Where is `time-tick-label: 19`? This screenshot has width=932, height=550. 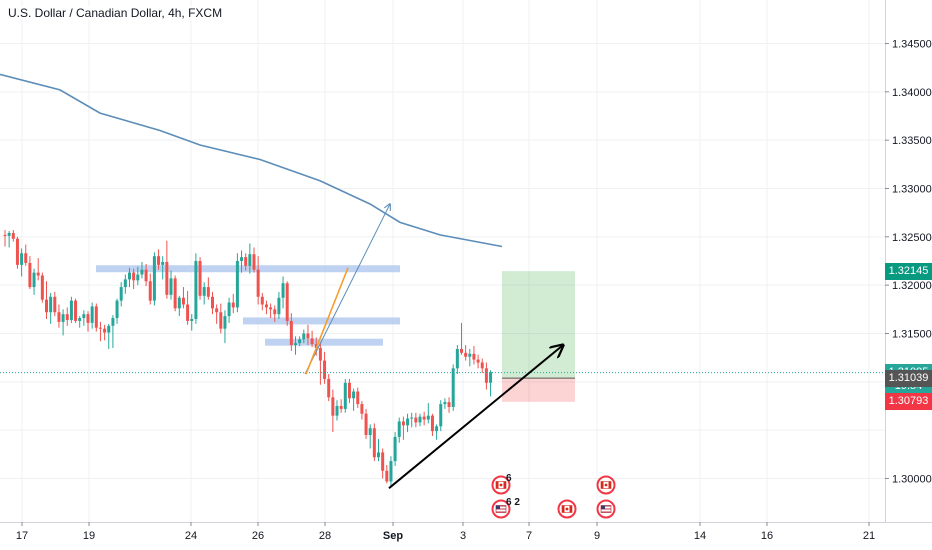
time-tick-label: 19 is located at coordinates (89, 536).